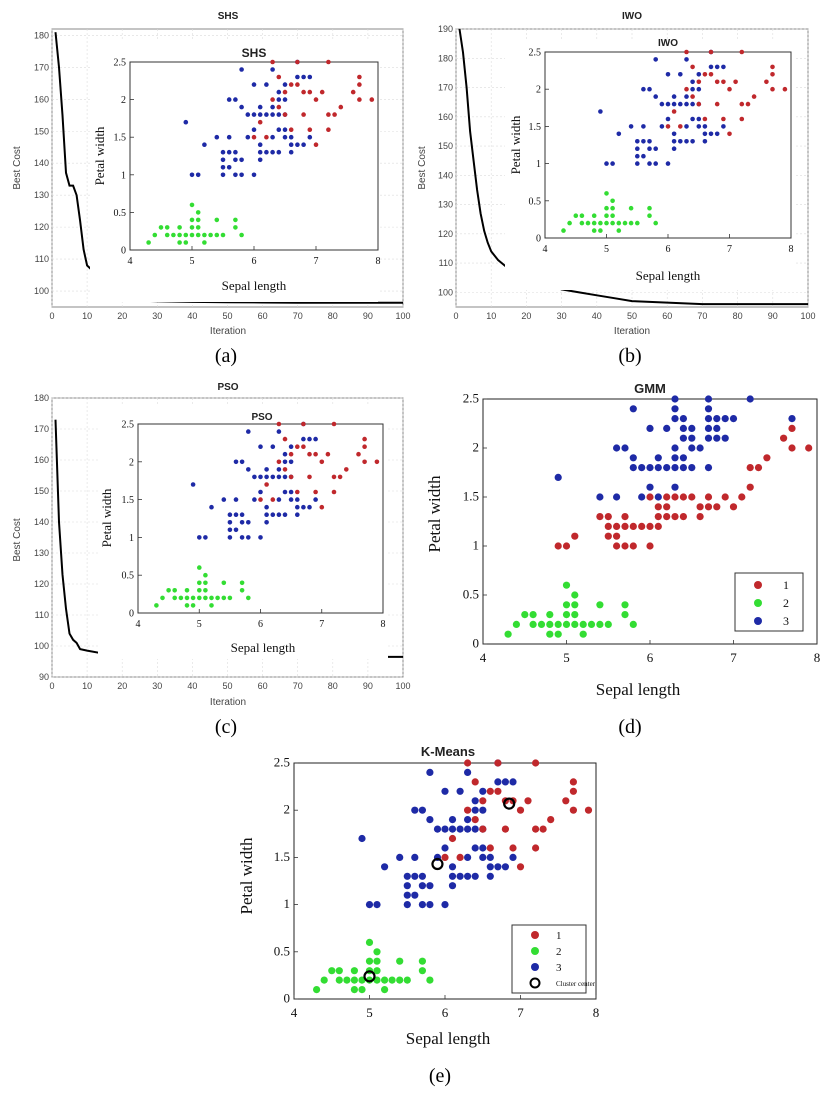  I want to click on ytick-label: 140, so click(445, 175).